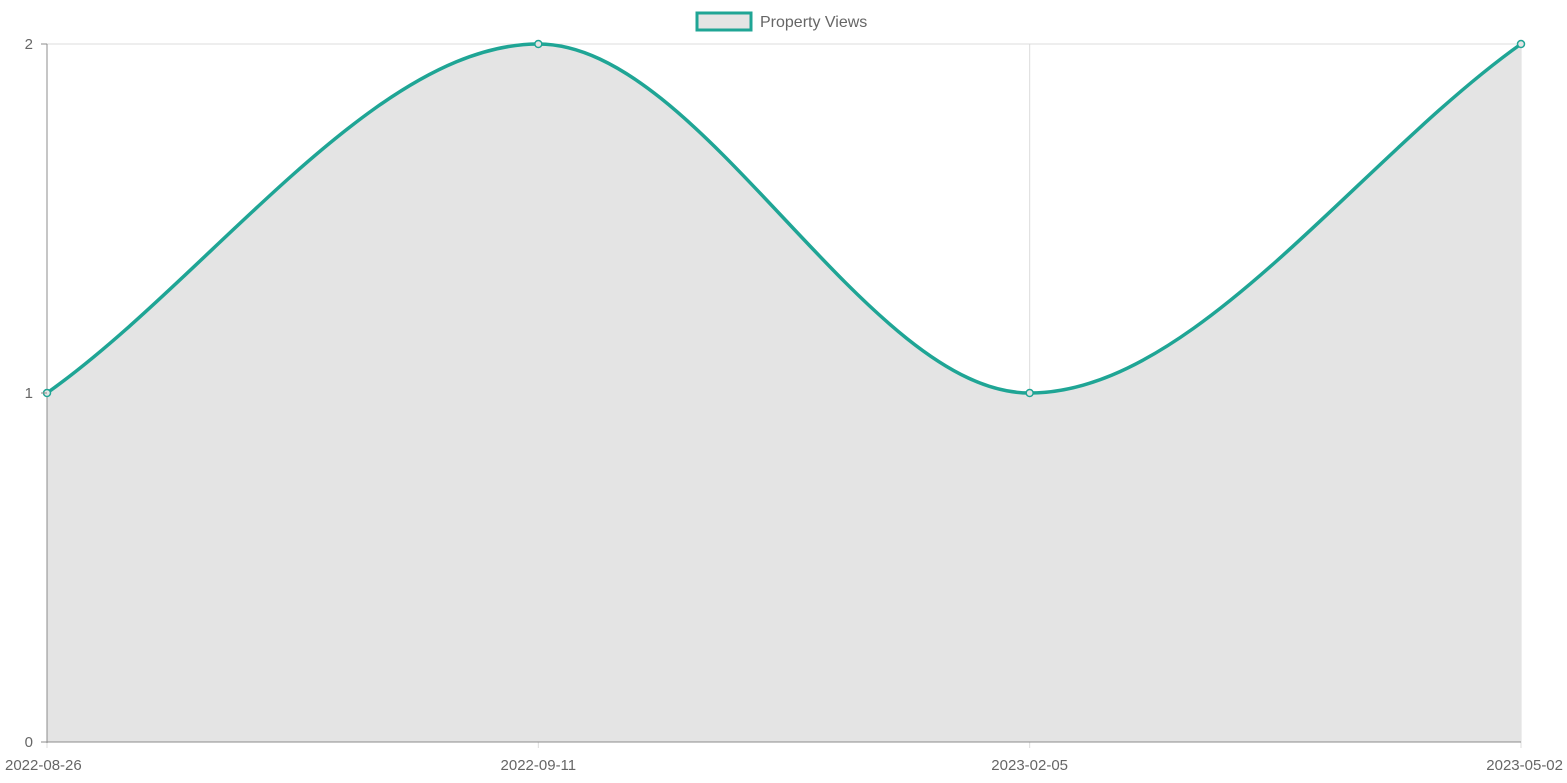  I want to click on y-tick-label: 2, so click(29, 44).